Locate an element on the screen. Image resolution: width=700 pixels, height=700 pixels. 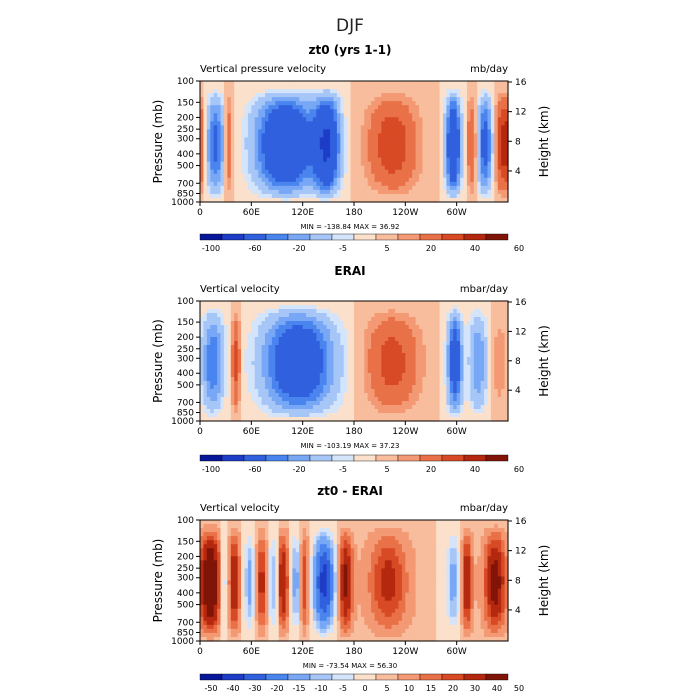
y-tick-label: 500 is located at coordinates (185, 167).